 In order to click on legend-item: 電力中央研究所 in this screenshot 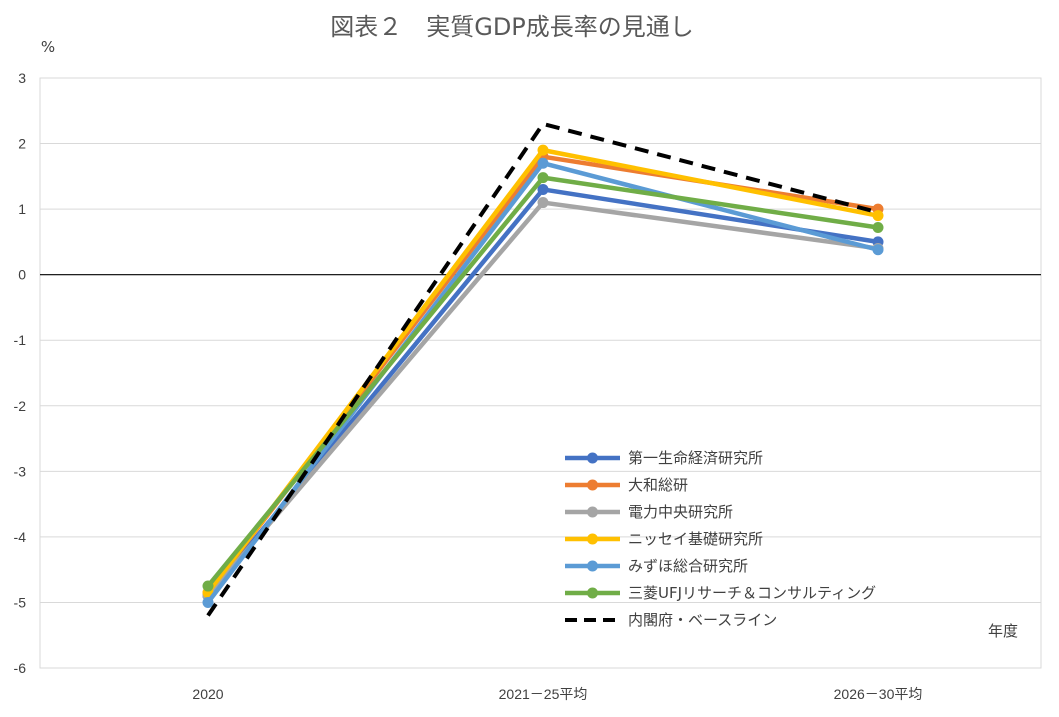, I will do `click(649, 512)`.